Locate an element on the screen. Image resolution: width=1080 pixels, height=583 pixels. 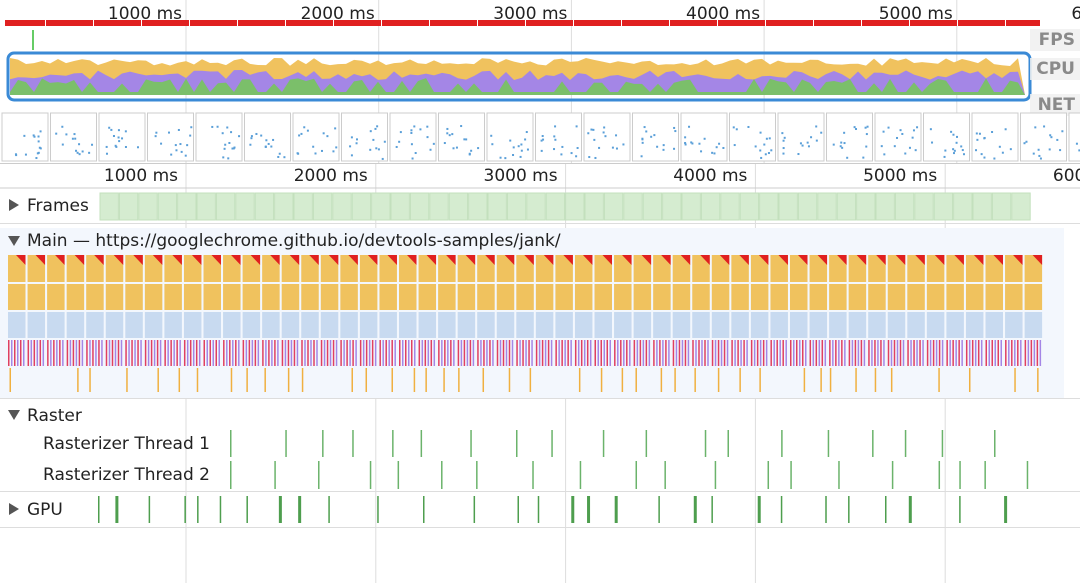
screenshot-thumb is located at coordinates (219, 137).